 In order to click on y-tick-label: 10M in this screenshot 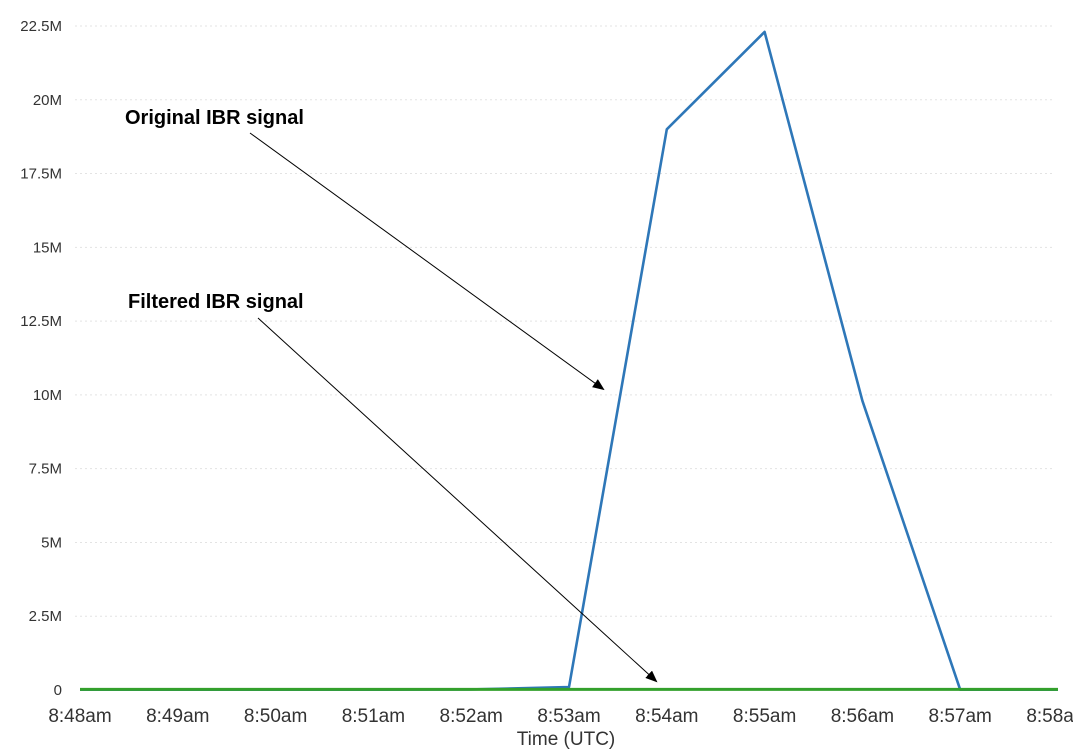, I will do `click(47, 395)`.